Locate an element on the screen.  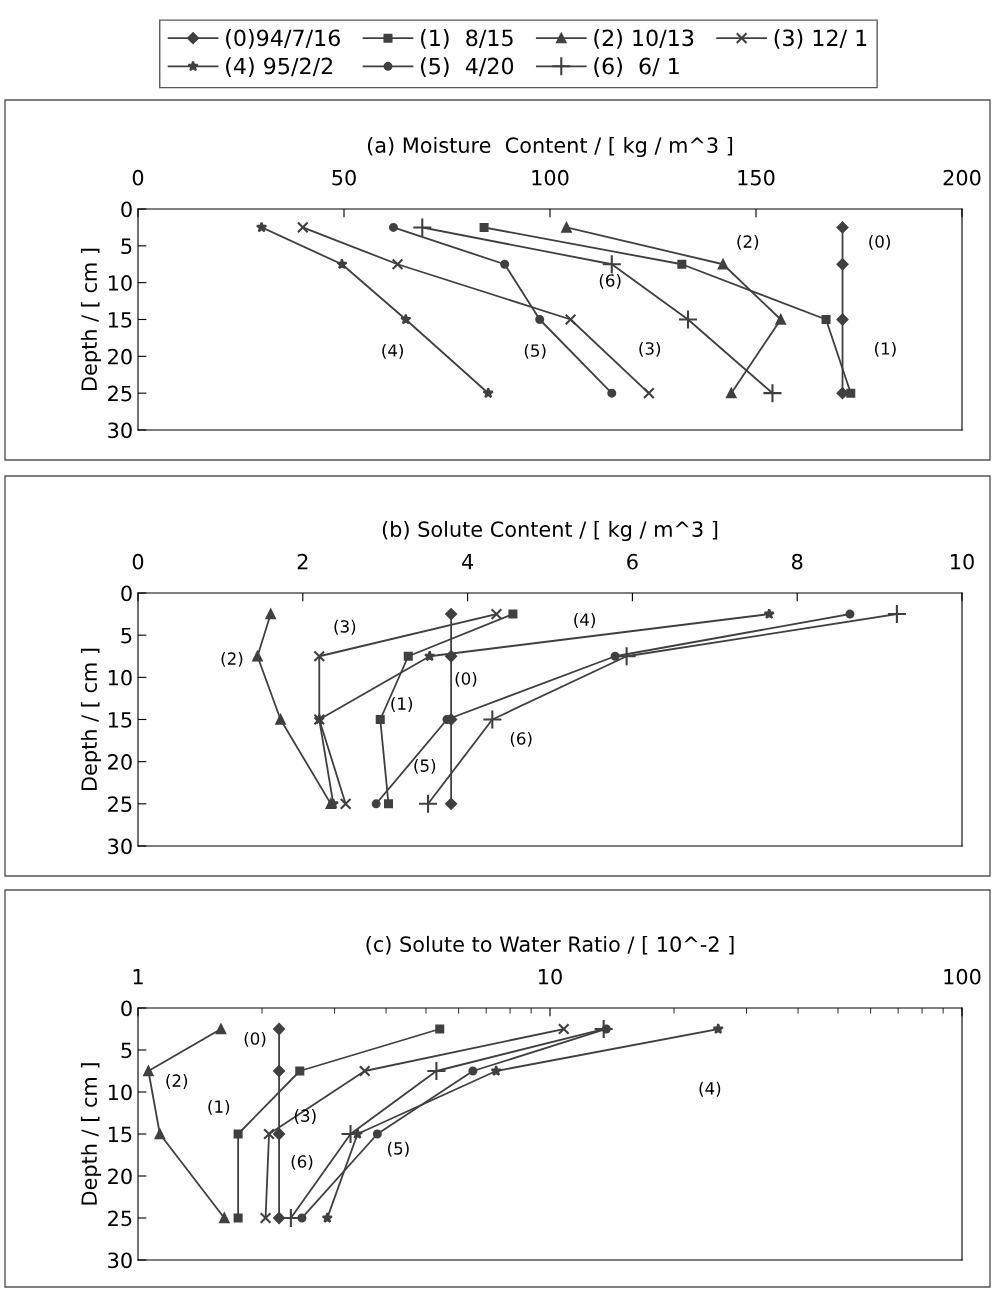
x-tick-label: 1 is located at coordinates (138, 977).